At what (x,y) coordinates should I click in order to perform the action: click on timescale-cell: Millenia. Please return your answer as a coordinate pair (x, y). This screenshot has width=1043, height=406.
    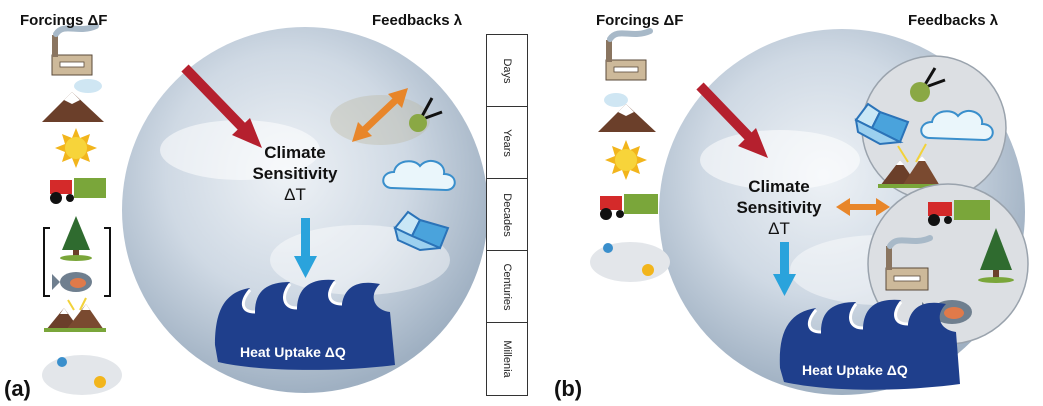
    Looking at the image, I should click on (507, 359).